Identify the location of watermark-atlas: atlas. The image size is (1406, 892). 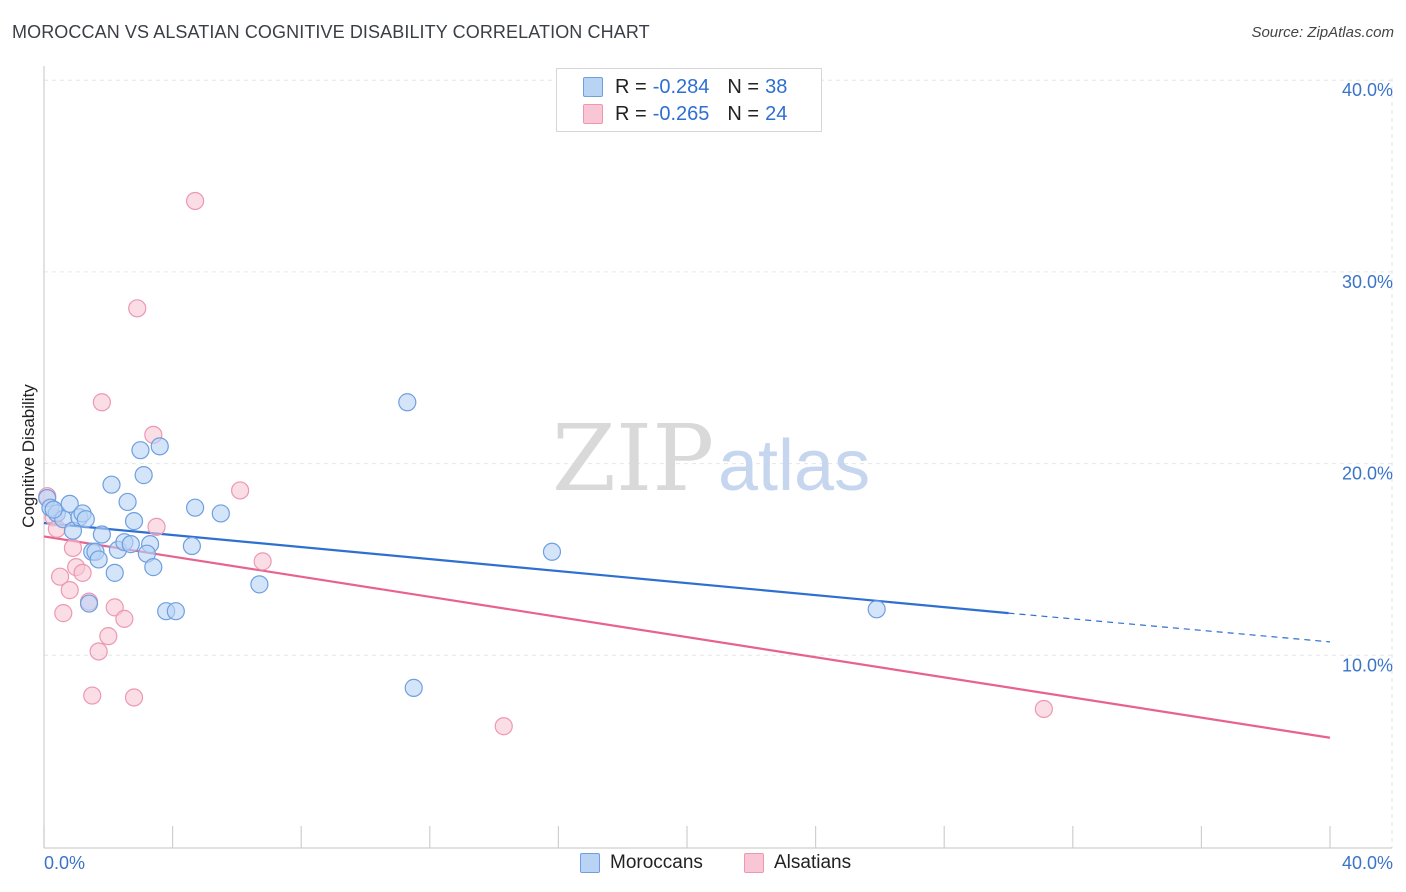
(794, 466).